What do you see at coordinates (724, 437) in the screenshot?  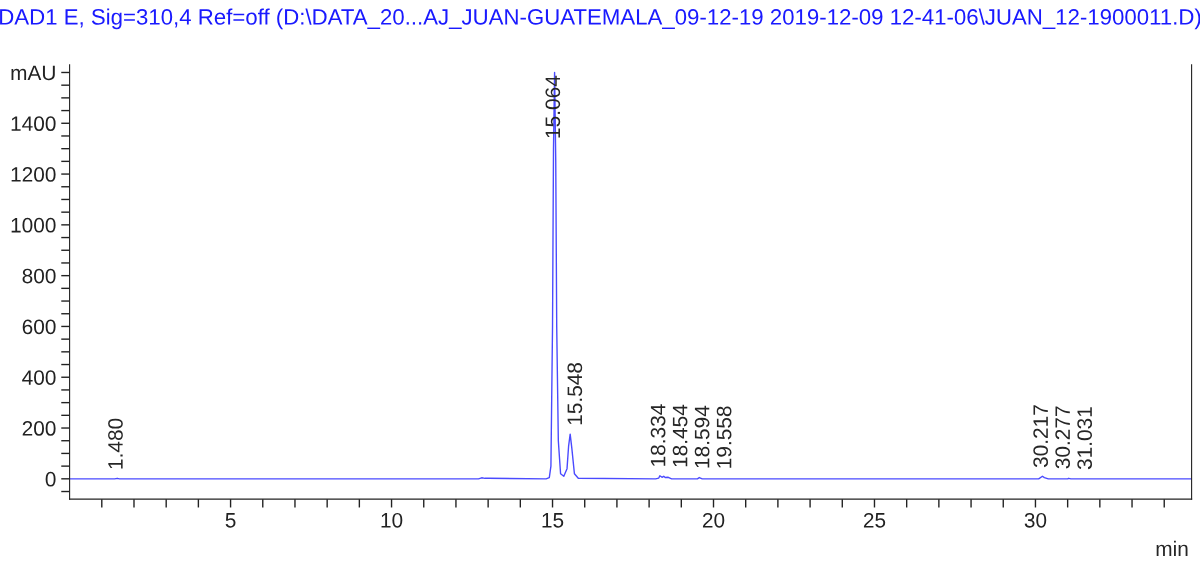 I see `annotation: 19.558` at bounding box center [724, 437].